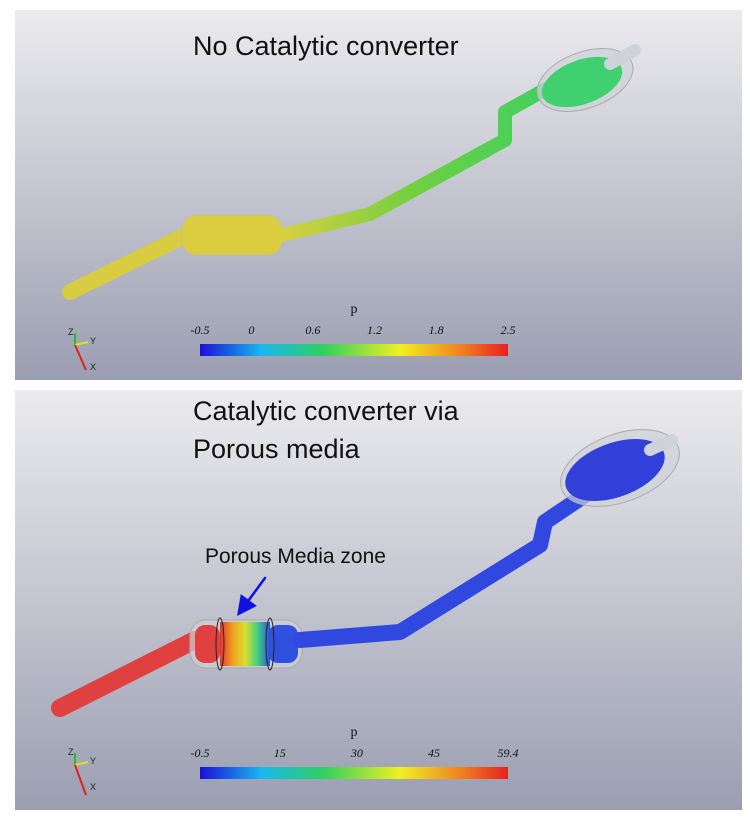 Image resolution: width=750 pixels, height=823 pixels. Describe the element at coordinates (374, 330) in the screenshot. I see `colorbar-tick-label: 1.2` at that location.